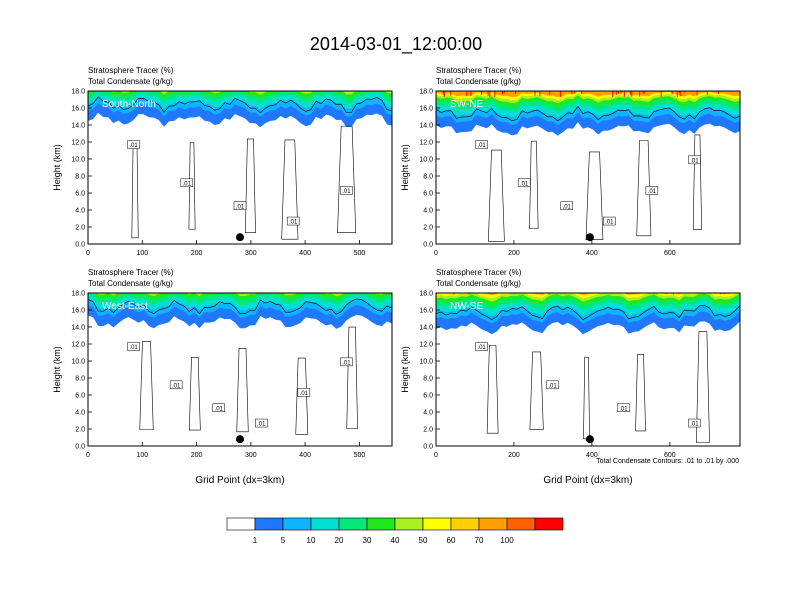  Describe the element at coordinates (125, 306) in the screenshot. I see `panel-label: West-East` at that location.